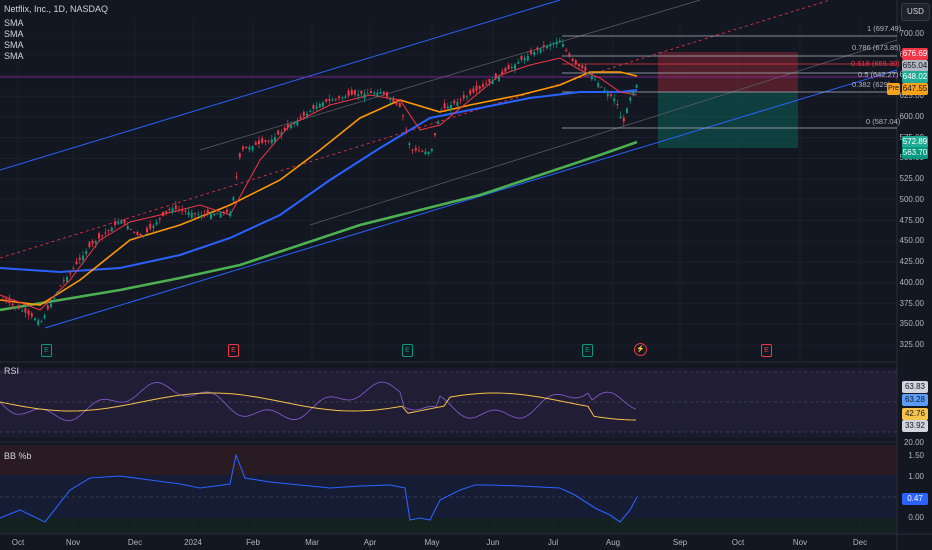 Image resolution: width=932 pixels, height=550 pixels. Describe the element at coordinates (911, 344) in the screenshot. I see `price-axis-tick: 325.00` at that location.